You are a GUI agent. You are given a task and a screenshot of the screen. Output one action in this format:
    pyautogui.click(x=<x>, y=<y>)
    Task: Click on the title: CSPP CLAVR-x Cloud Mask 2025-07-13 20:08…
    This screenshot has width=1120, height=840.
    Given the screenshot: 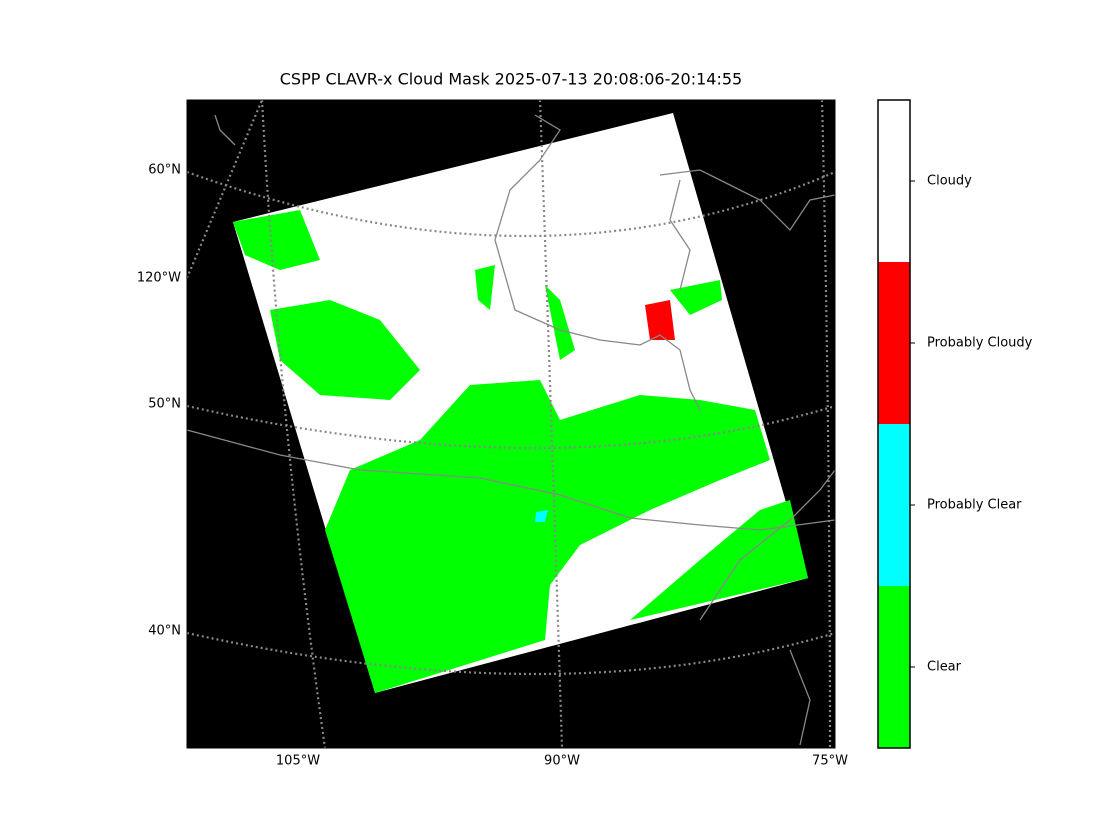 What is the action you would take?
    pyautogui.click(x=511, y=79)
    